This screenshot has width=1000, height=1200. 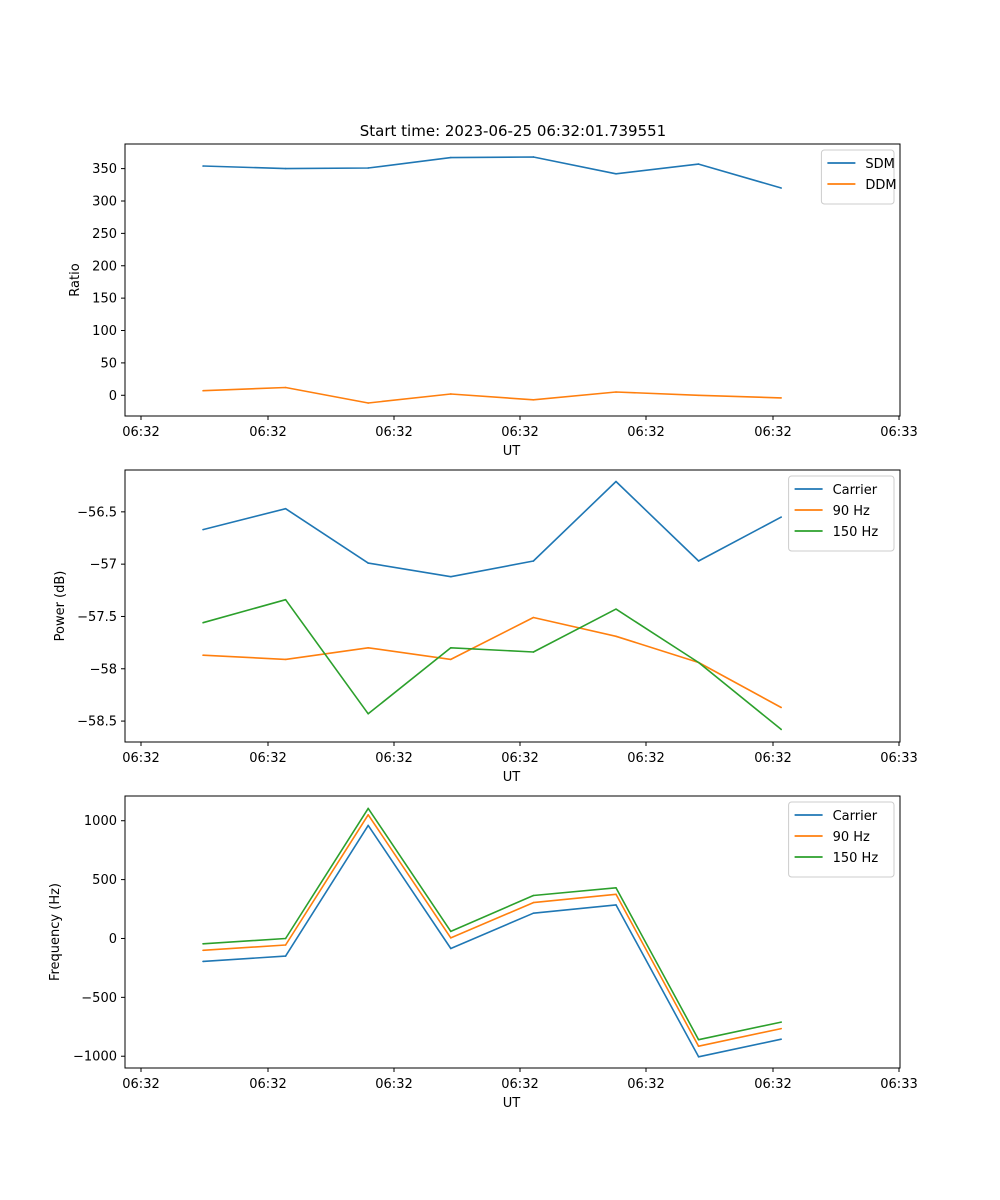 I want to click on y-tick-label: 500, so click(x=104, y=880).